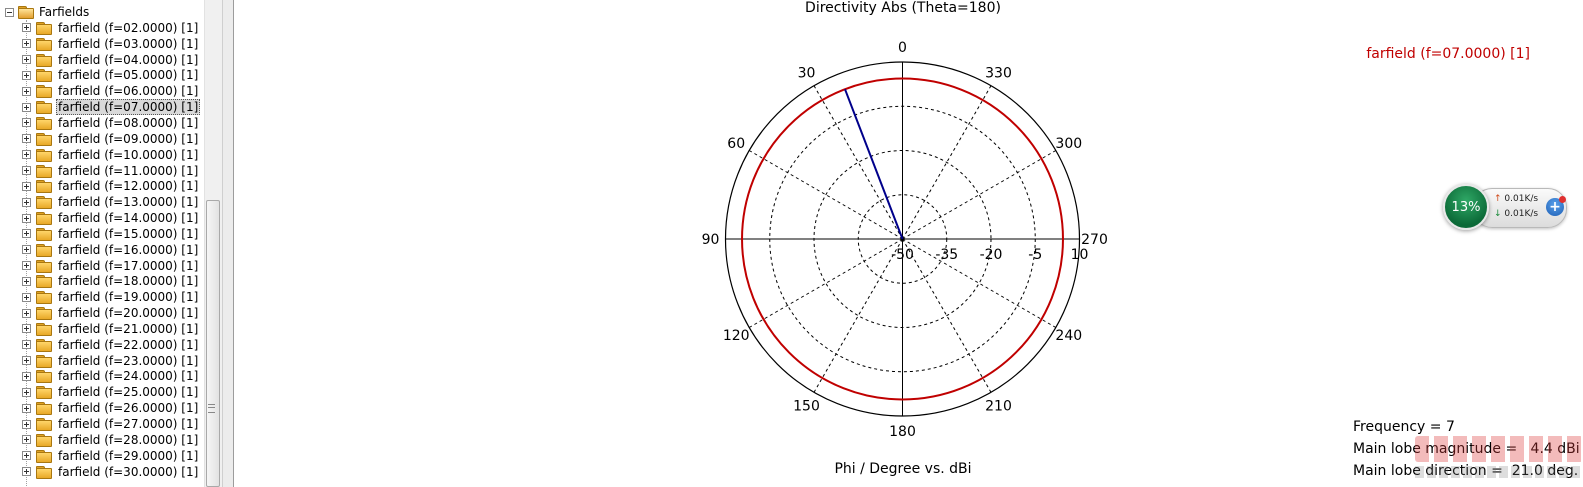  Describe the element at coordinates (100, 186) in the screenshot. I see `tree-item: farfield (f=12.0000) [1]` at that location.